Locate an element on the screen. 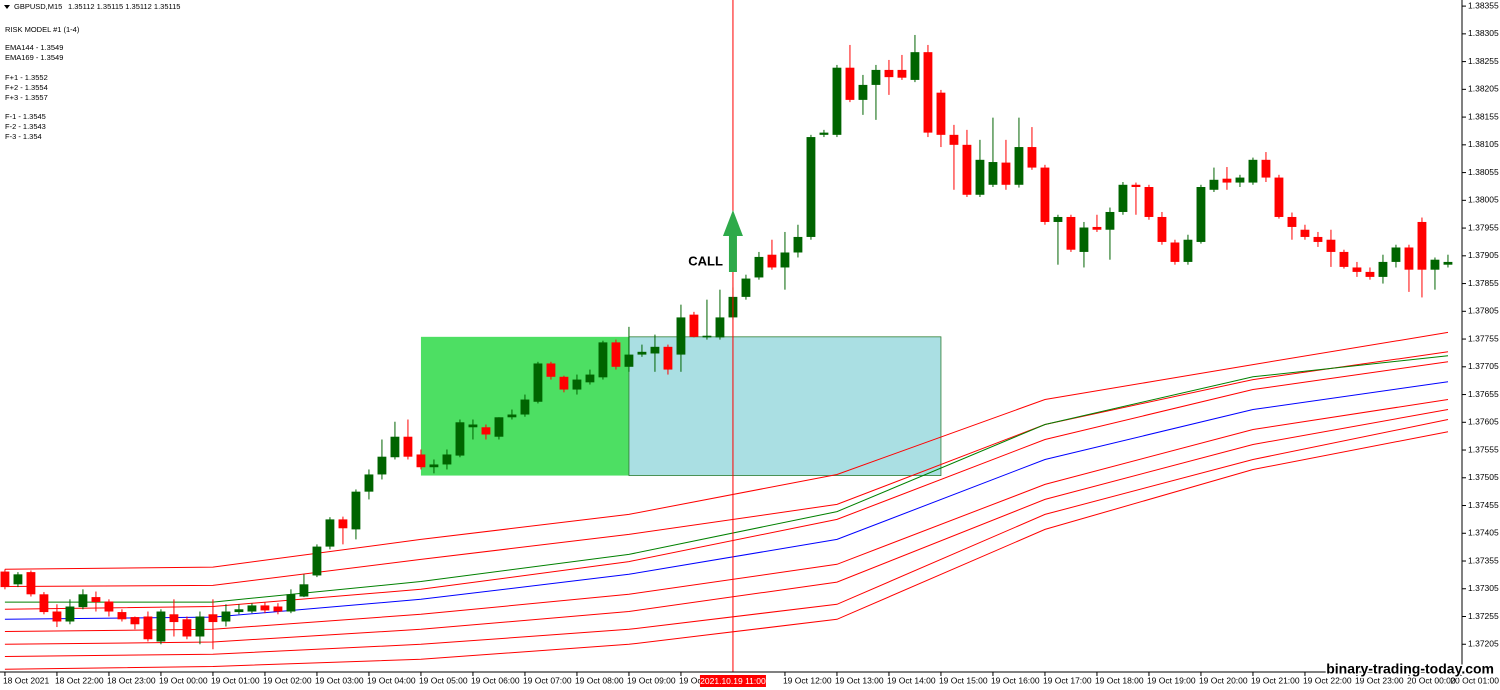 The width and height of the screenshot is (1500, 690). y-tick-label: 1.37605 is located at coordinates (1483, 422).